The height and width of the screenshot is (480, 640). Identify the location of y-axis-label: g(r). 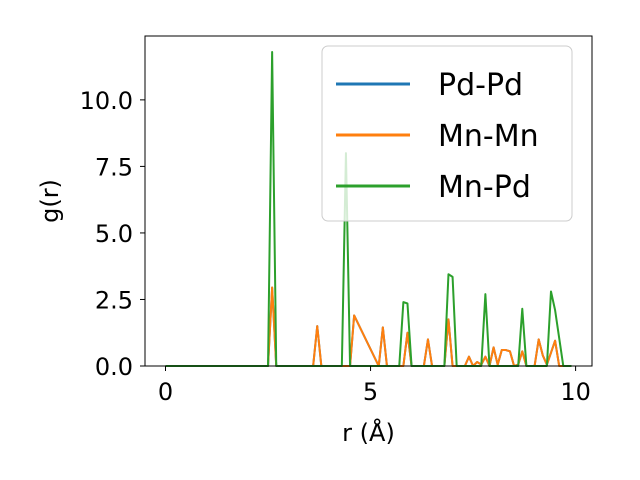
(50, 201).